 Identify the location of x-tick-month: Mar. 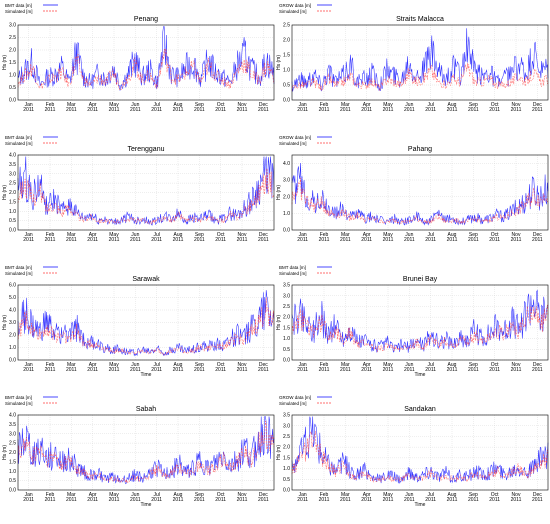
(71, 235).